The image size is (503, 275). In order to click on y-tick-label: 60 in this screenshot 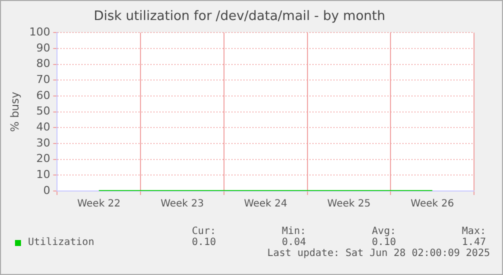, I will do `click(43, 95)`.